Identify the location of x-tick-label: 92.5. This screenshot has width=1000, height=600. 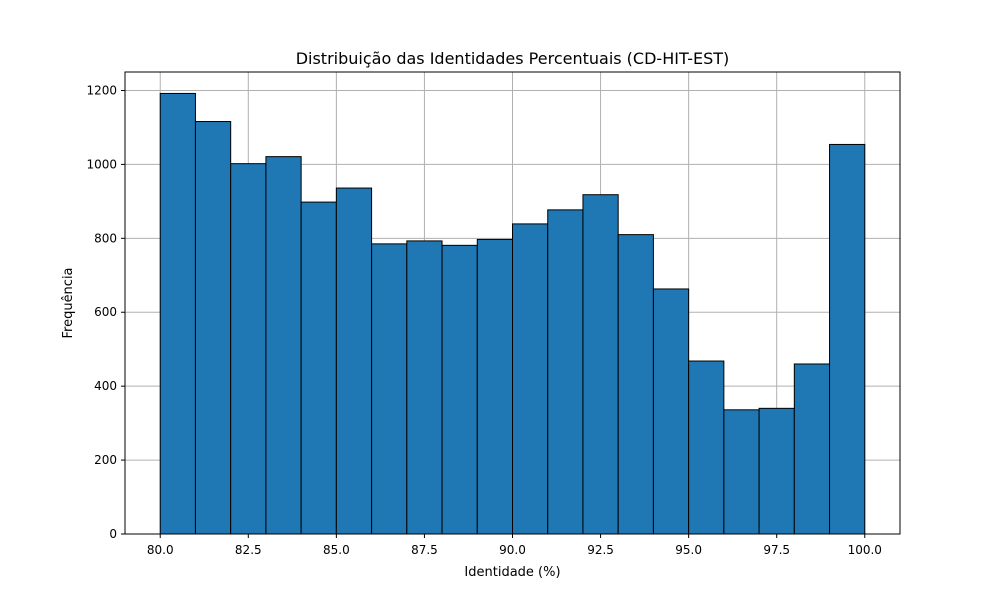
(600, 550).